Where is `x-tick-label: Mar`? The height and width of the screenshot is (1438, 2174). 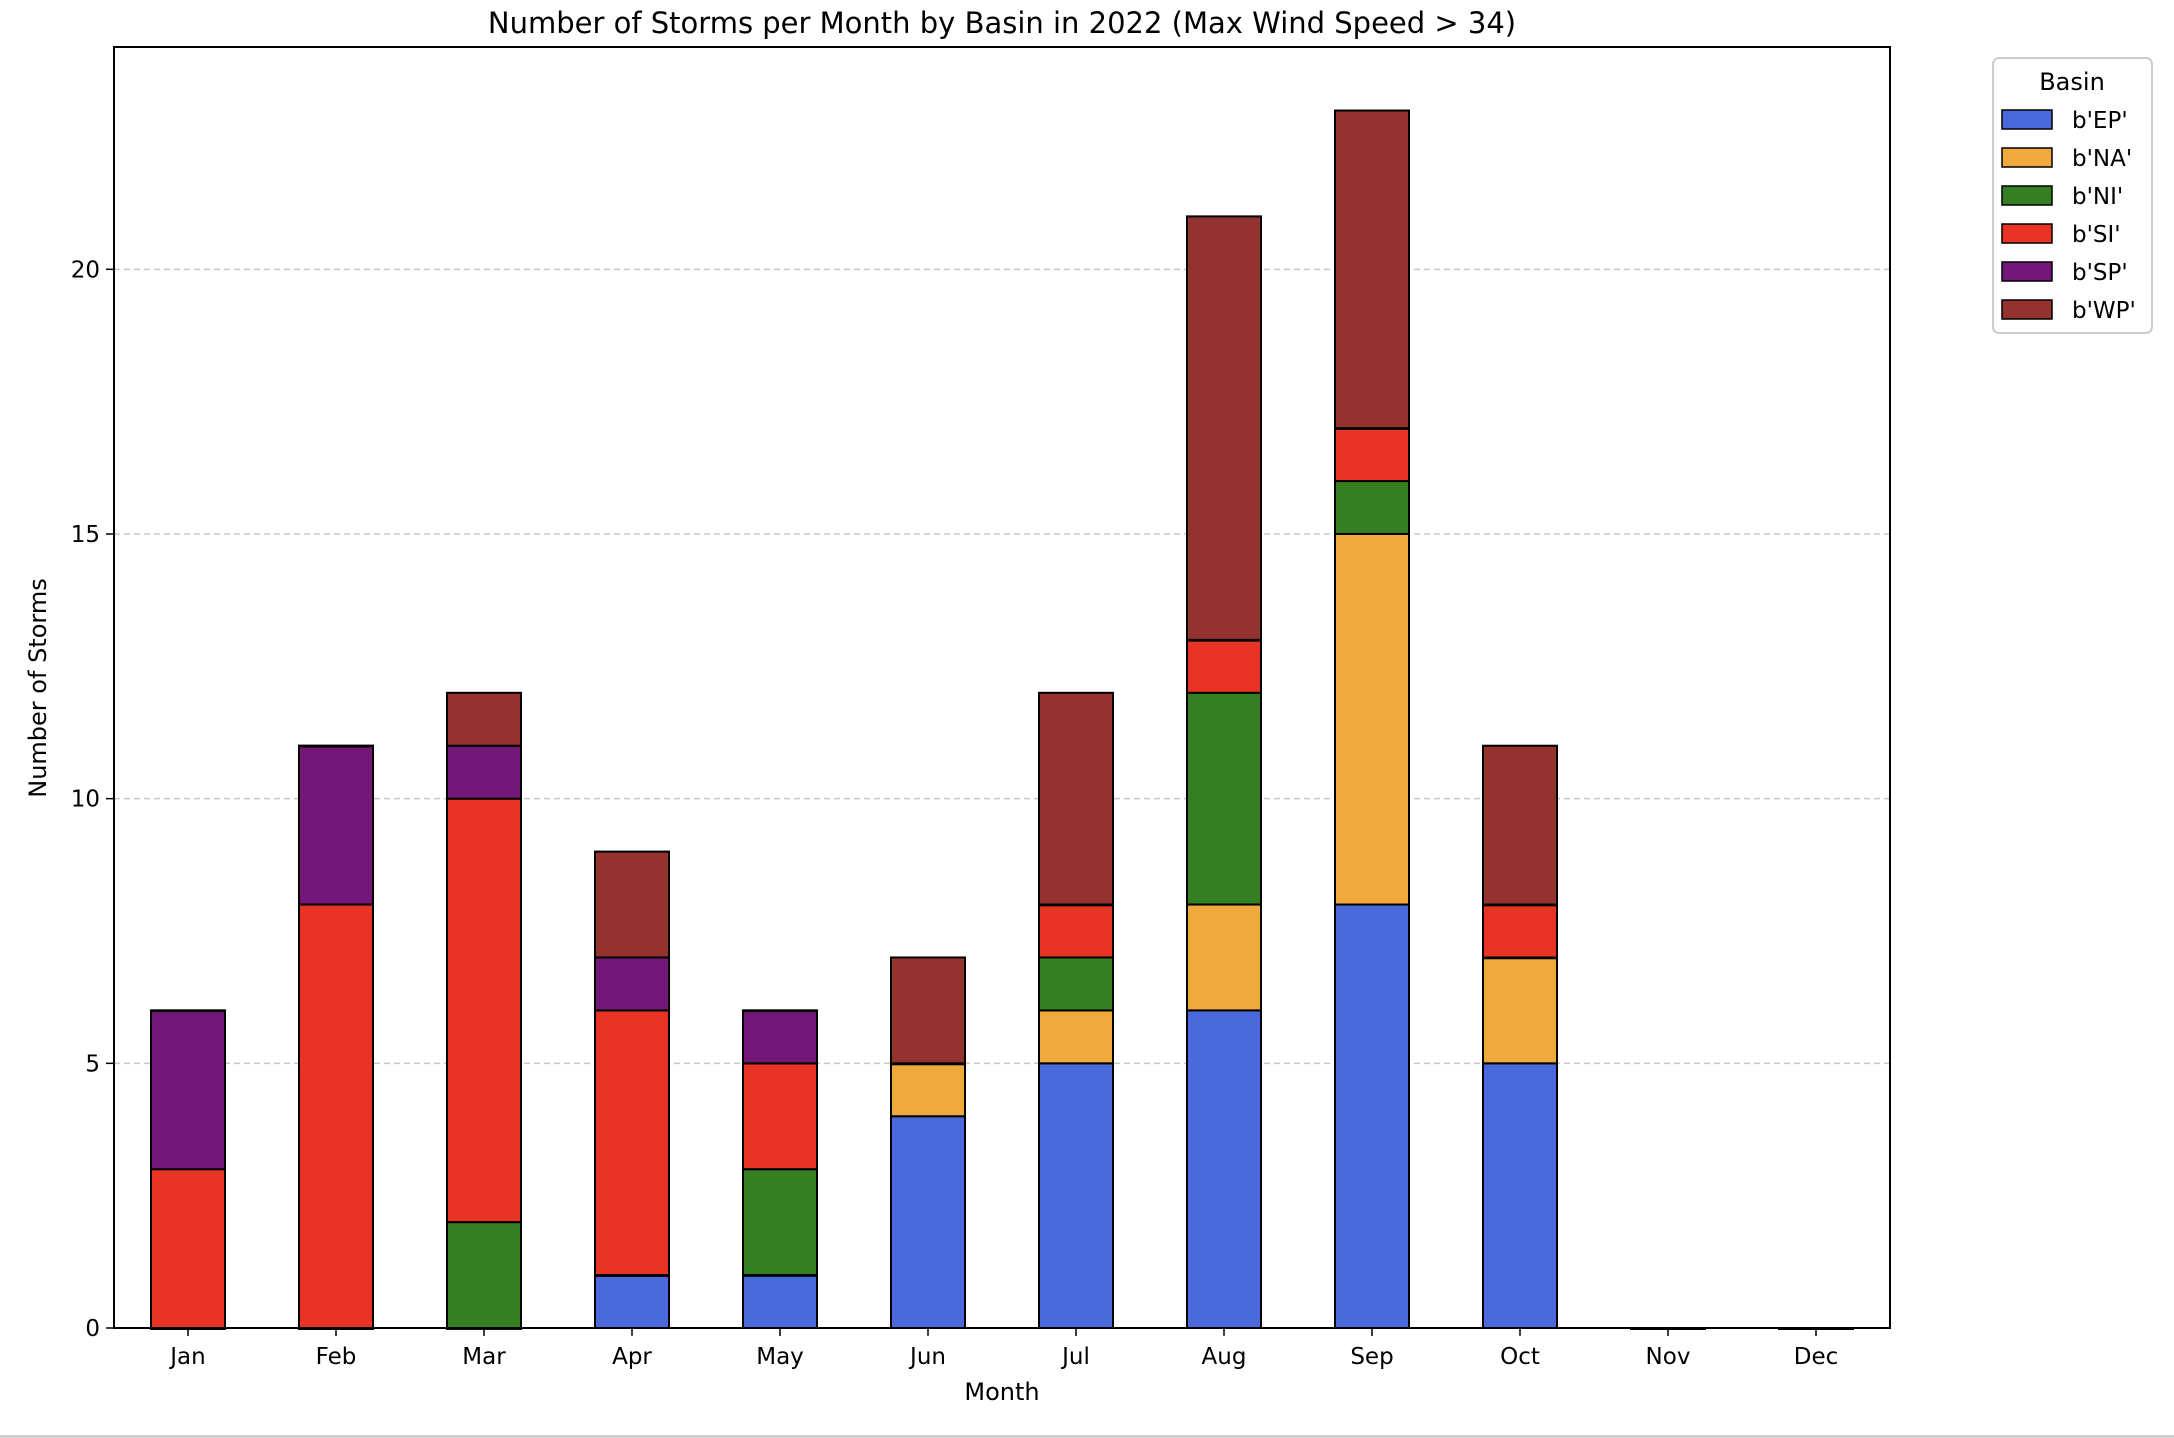
x-tick-label: Mar is located at coordinates (484, 1357).